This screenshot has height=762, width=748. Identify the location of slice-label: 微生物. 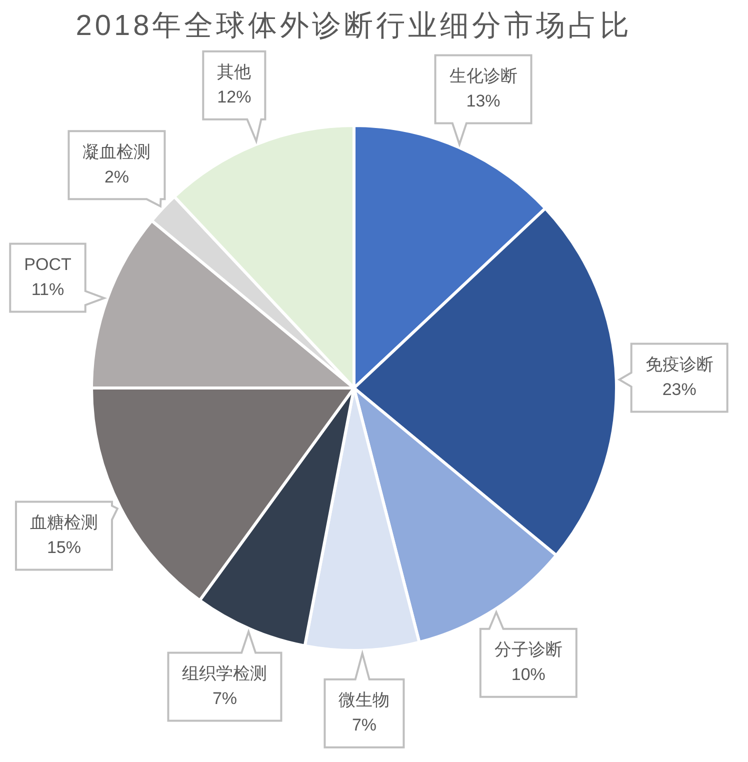
(364, 700).